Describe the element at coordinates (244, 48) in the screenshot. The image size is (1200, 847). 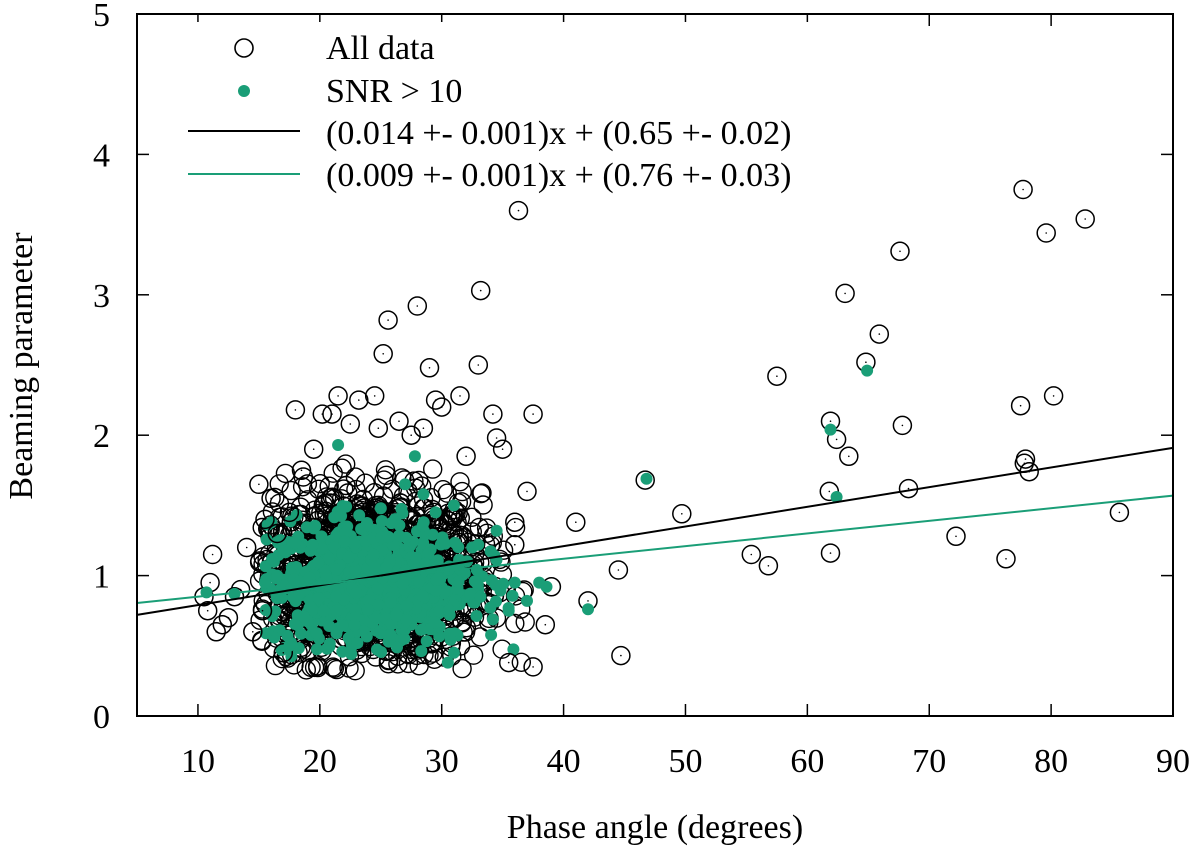
I see `legend-all-data-marker` at that location.